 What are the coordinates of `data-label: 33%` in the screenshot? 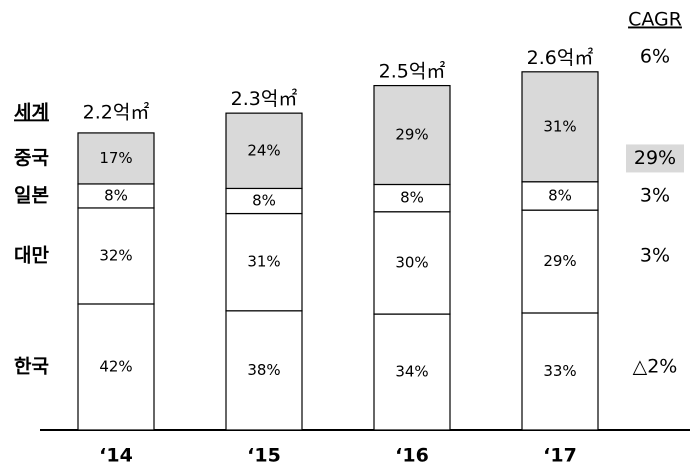 It's located at (559, 371).